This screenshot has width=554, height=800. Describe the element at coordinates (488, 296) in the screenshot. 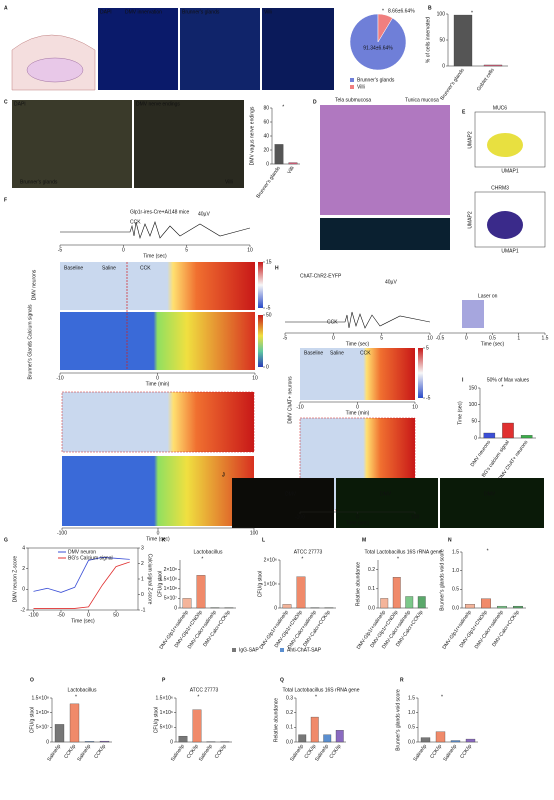

I see `image-label: Laser on` at that location.